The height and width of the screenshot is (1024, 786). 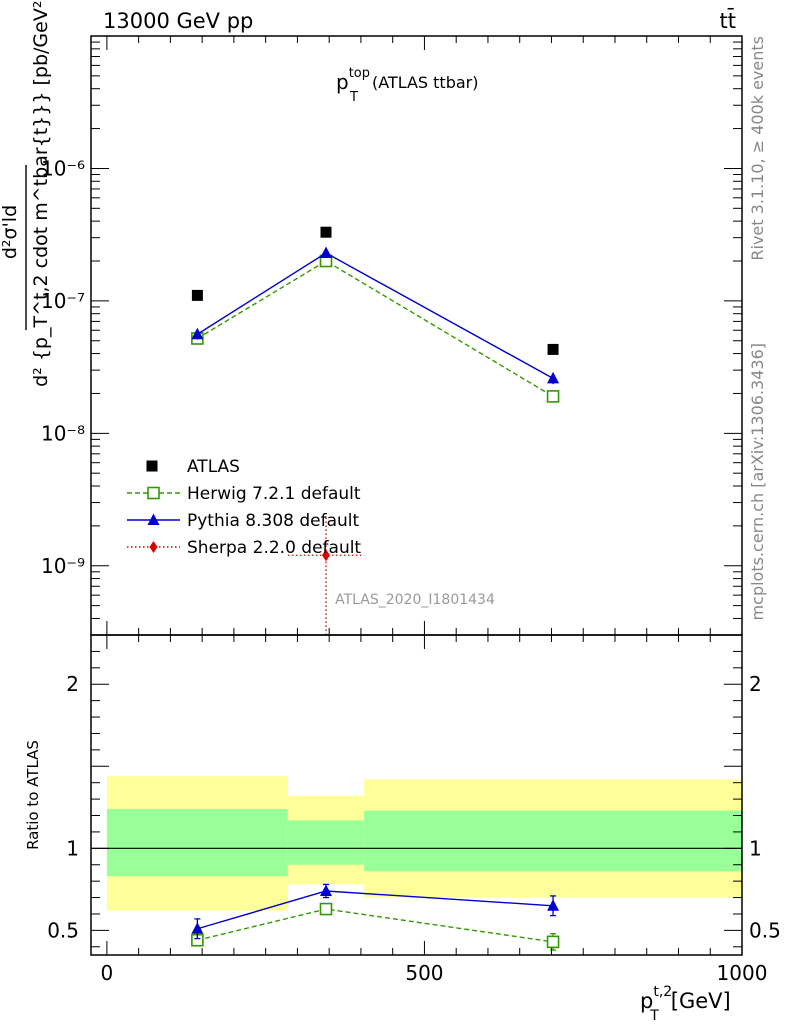 What do you see at coordinates (63, 301) in the screenshot?
I see `main-y-tick-label: 10⁻⁷` at bounding box center [63, 301].